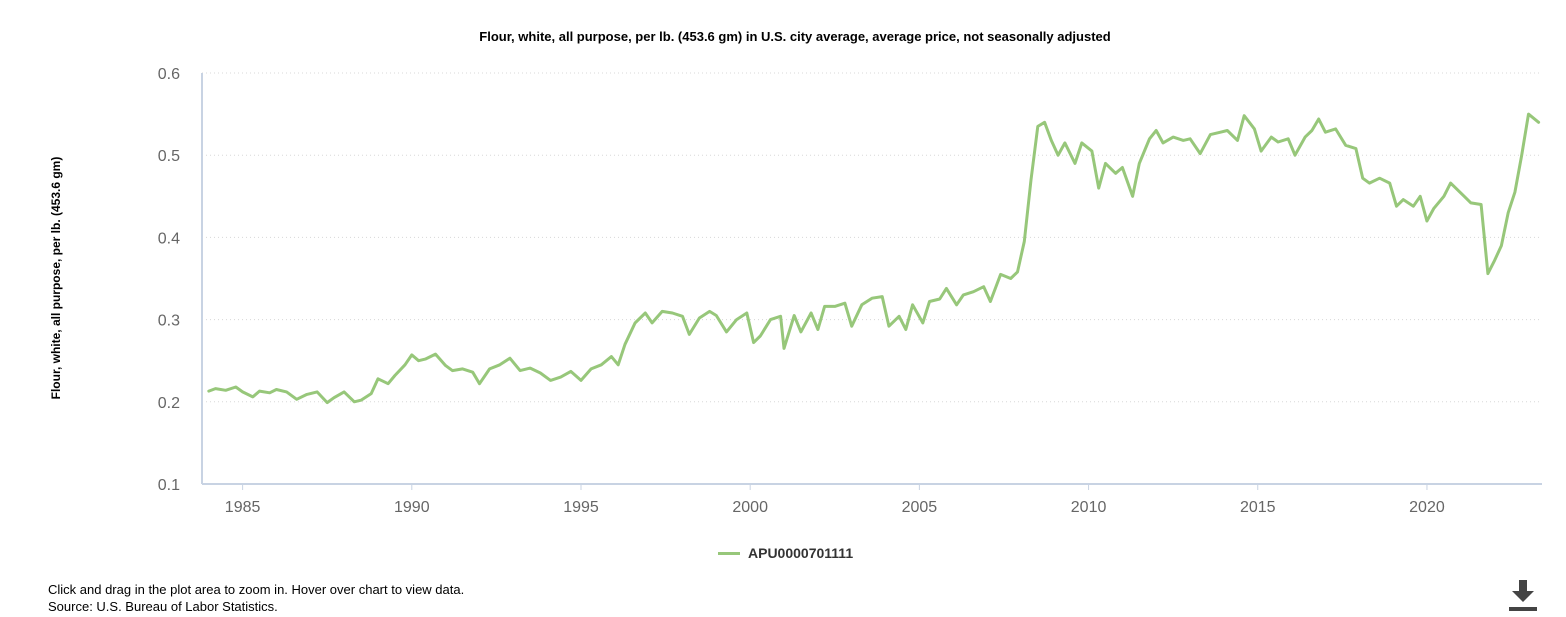  I want to click on y-tick-label: 0.3, so click(169, 321).